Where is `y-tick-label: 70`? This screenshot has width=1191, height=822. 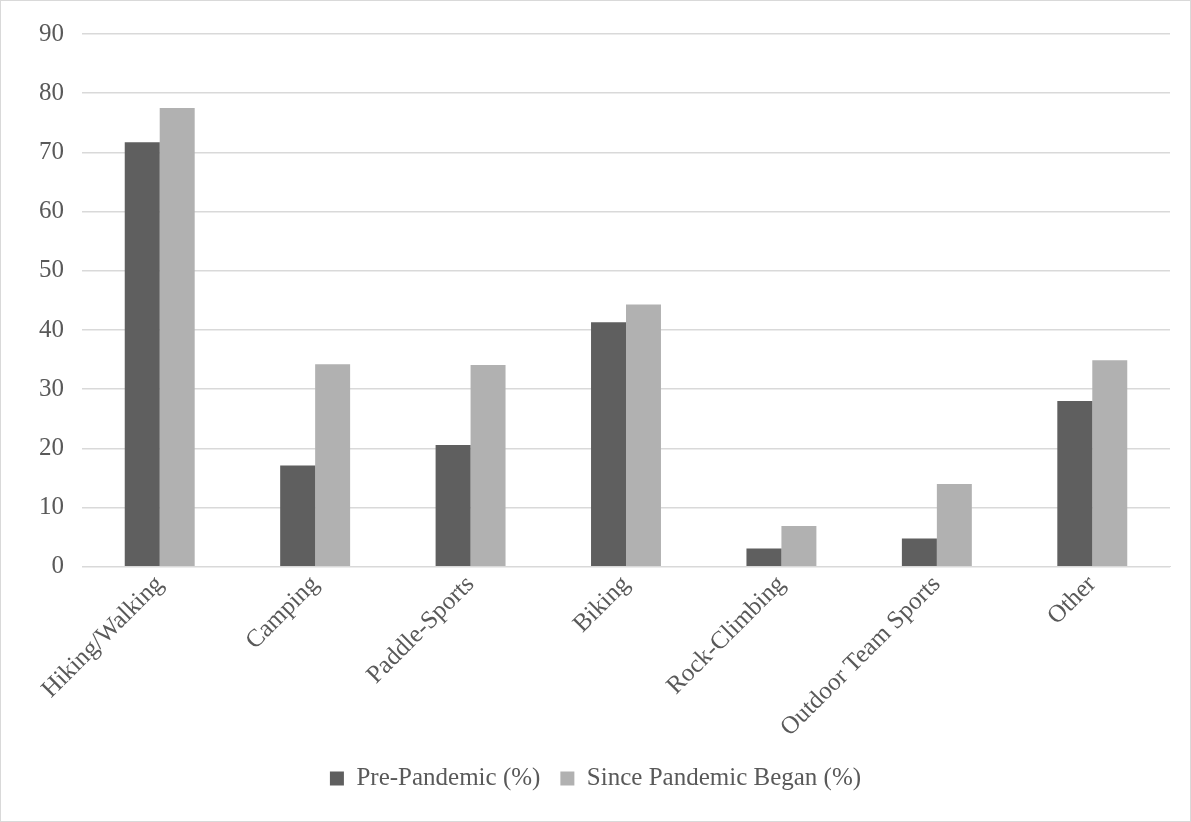 y-tick-label: 70 is located at coordinates (51, 150).